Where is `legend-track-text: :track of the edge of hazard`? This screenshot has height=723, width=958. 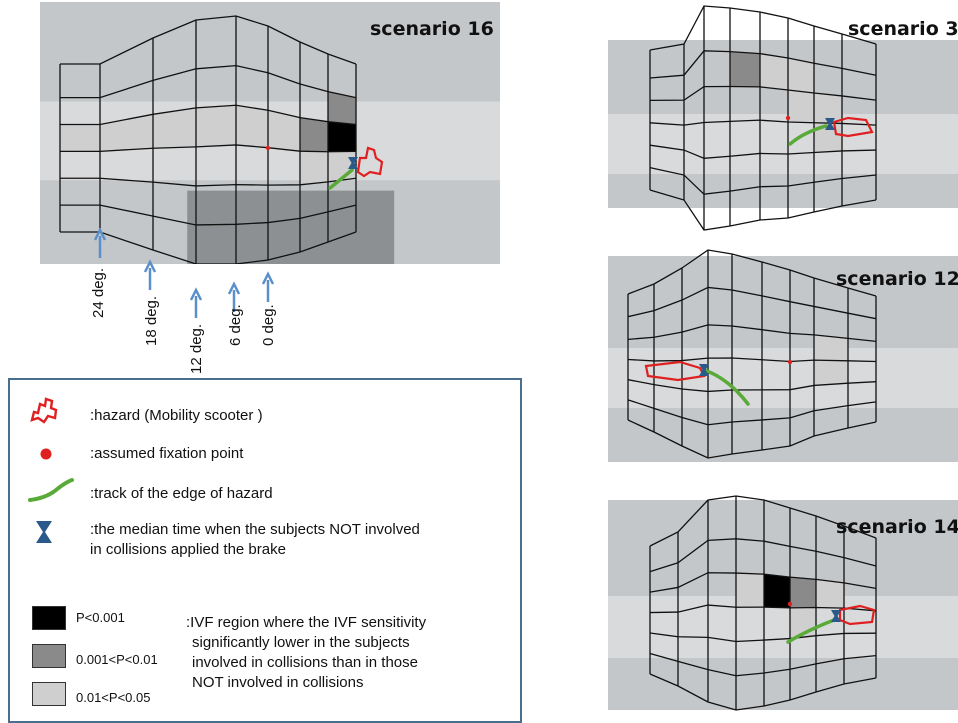
legend-track-text: :track of the edge of hazard is located at coordinates (181, 493).